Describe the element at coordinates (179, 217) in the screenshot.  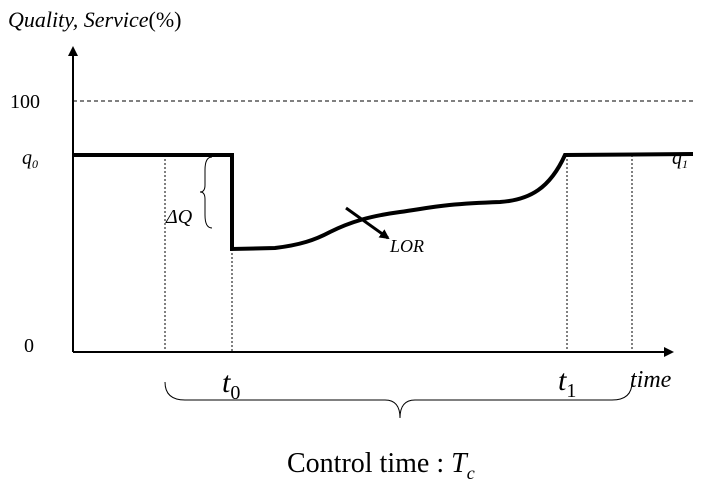
I see `drop-label: ΔQ` at that location.